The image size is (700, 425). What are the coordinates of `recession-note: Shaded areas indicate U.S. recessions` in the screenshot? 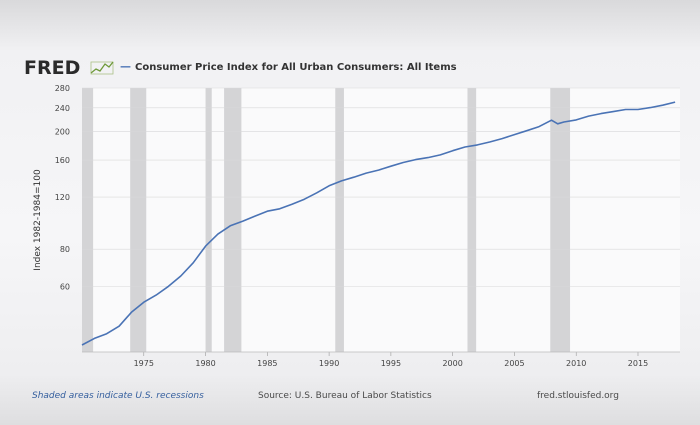 It's located at (118, 396).